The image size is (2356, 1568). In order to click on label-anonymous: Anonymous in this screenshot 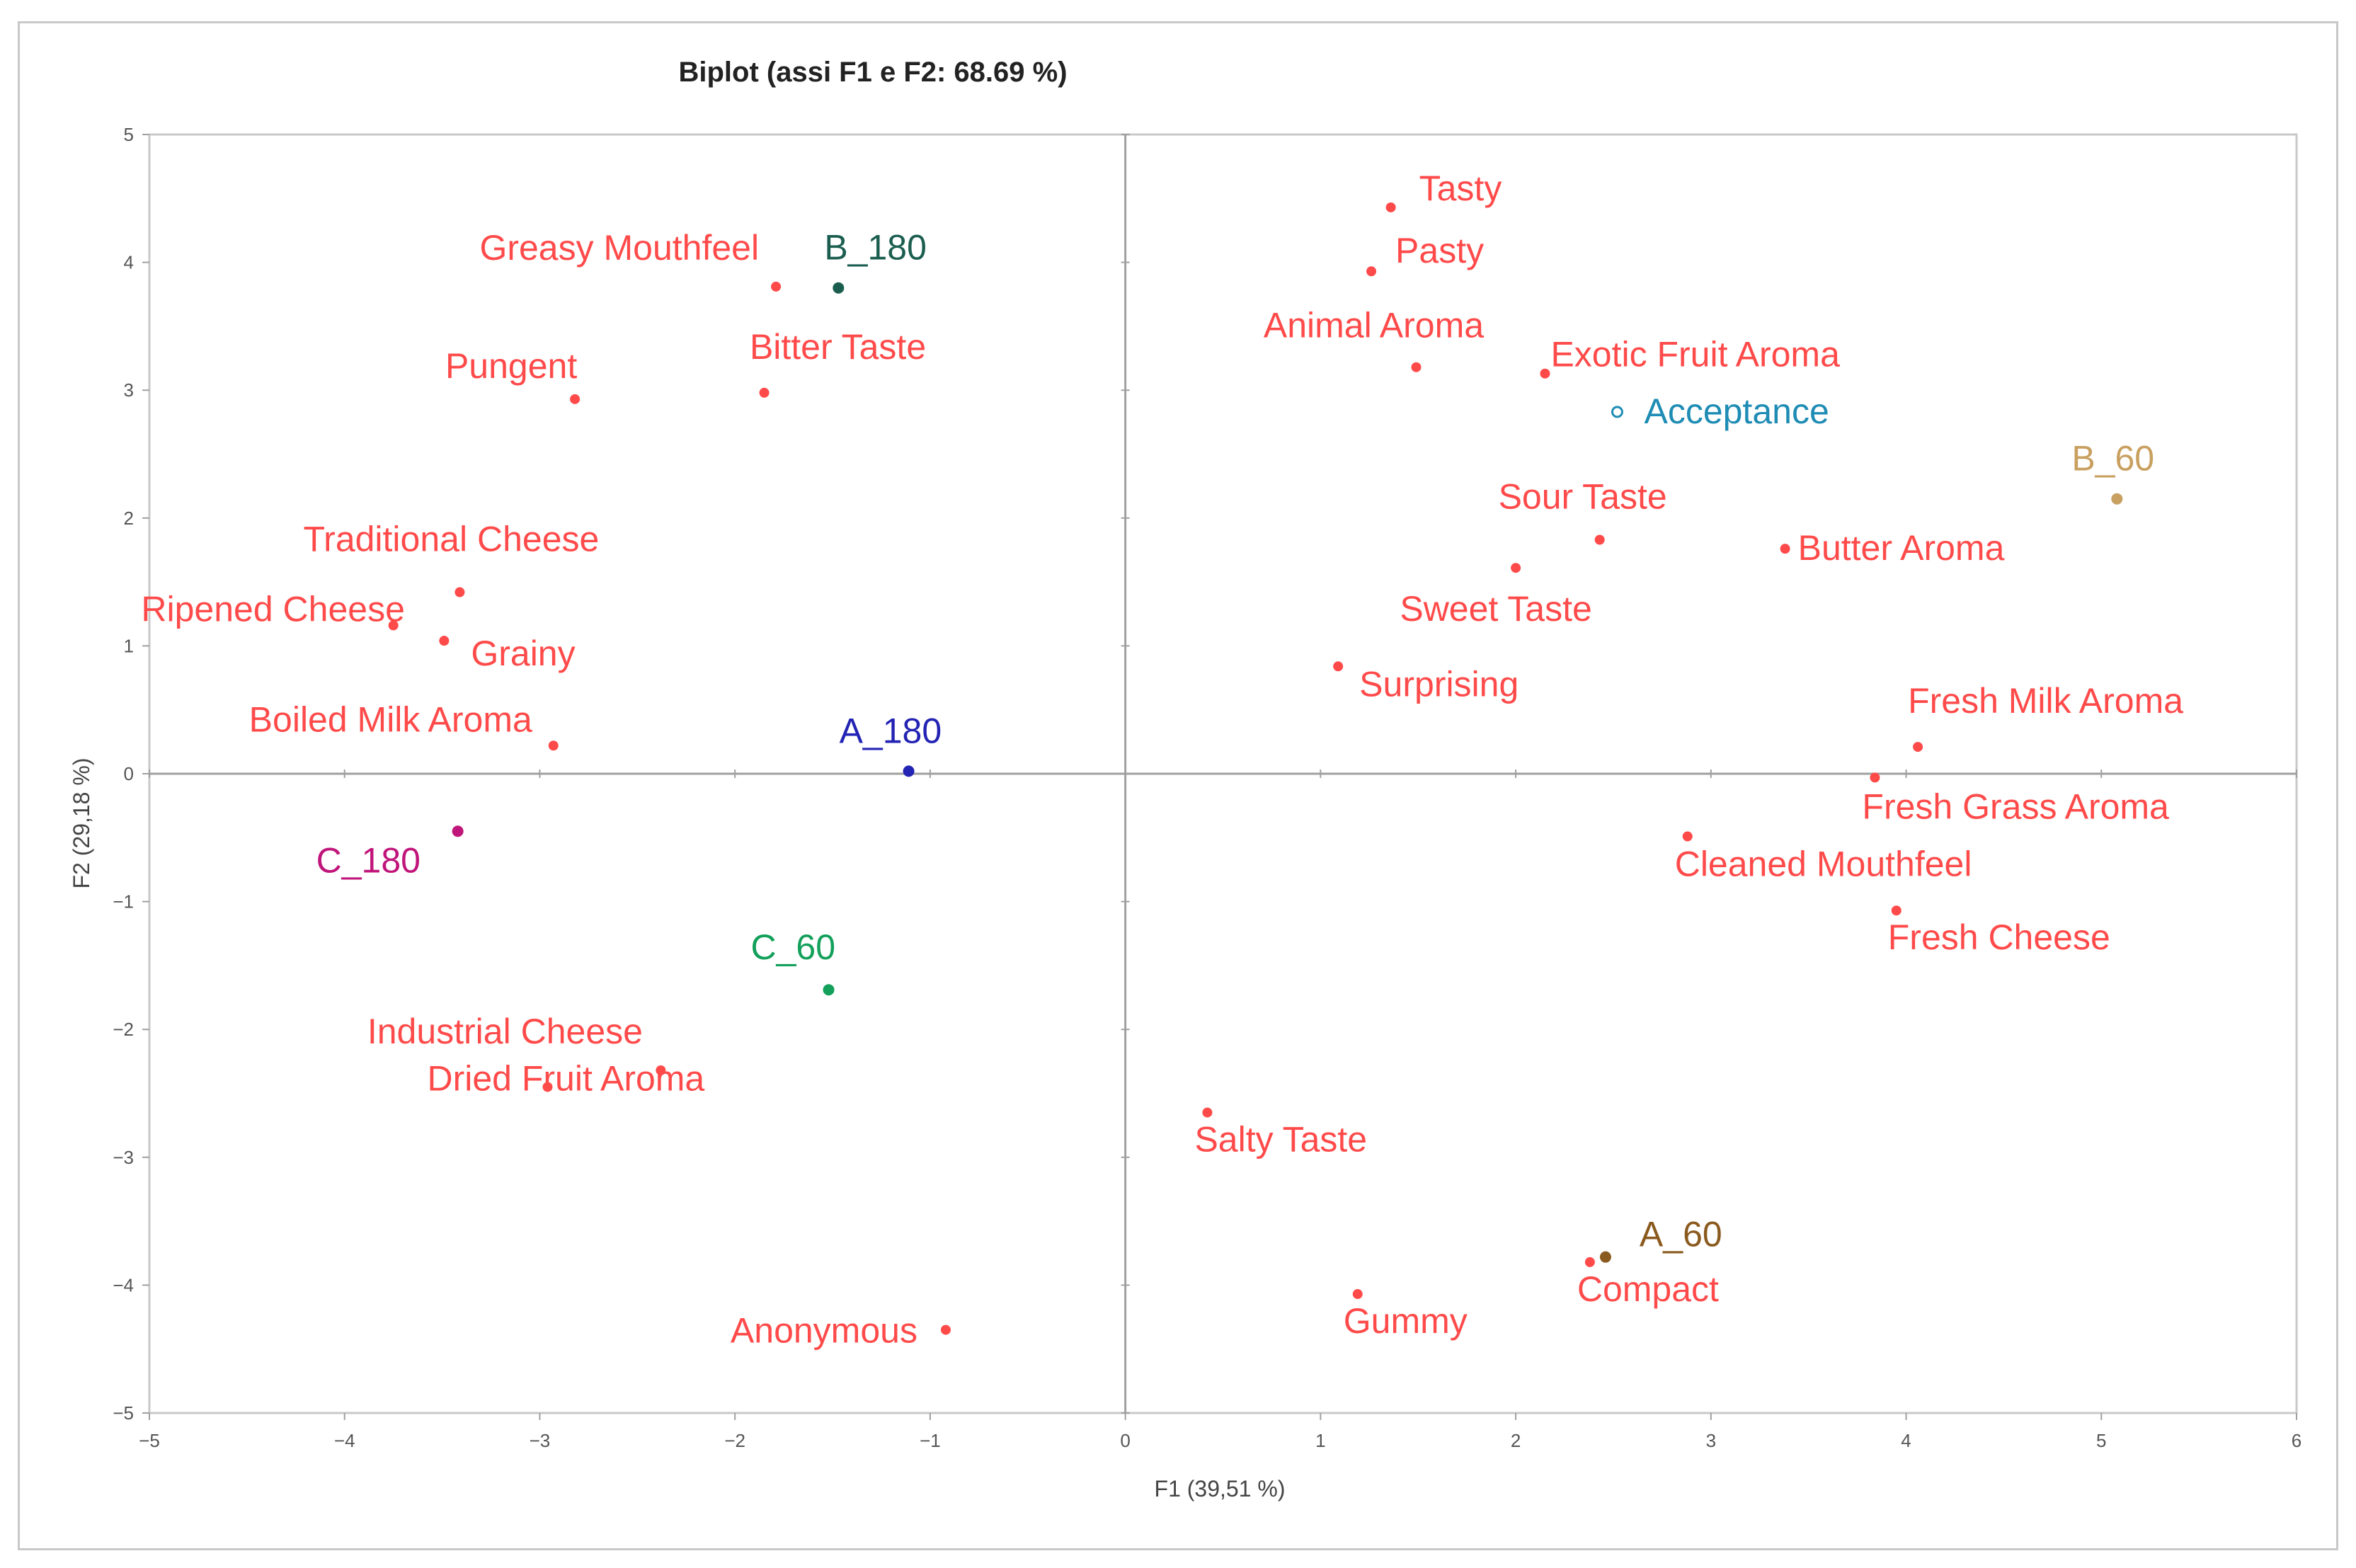, I will do `click(824, 1331)`.